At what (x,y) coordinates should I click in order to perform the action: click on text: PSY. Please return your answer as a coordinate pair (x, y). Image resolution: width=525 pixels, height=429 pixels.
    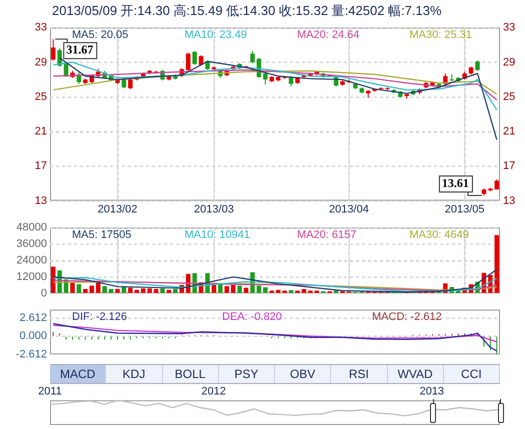
    Looking at the image, I should click on (246, 374).